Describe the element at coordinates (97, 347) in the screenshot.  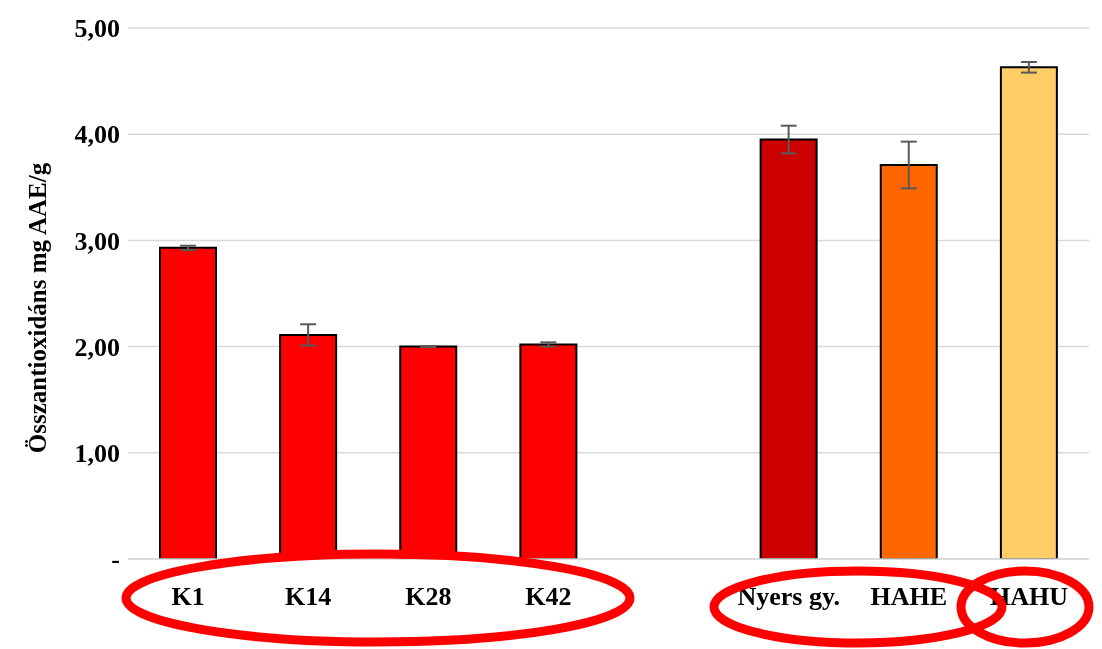
I see `y-tick-label: 2,00` at that location.